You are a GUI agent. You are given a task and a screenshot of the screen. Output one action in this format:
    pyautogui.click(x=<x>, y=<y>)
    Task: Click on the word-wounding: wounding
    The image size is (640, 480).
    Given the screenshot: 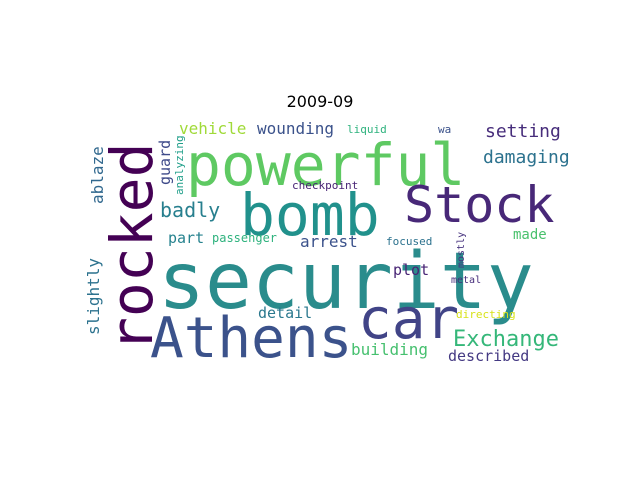 What is the action you would take?
    pyautogui.click(x=295, y=128)
    